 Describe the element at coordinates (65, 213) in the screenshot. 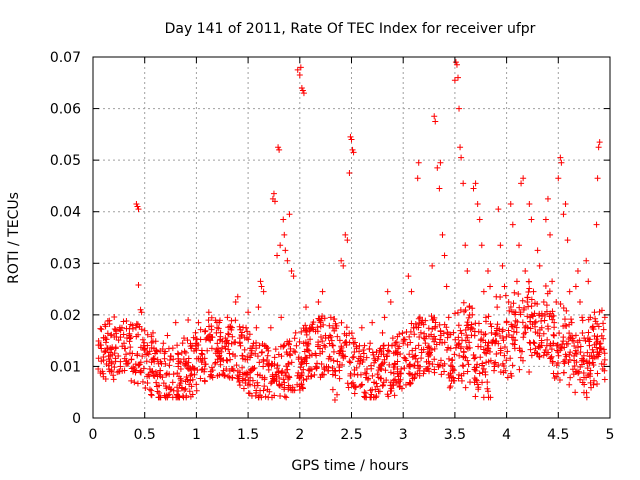

I see `y-tick-label: 0.04` at that location.